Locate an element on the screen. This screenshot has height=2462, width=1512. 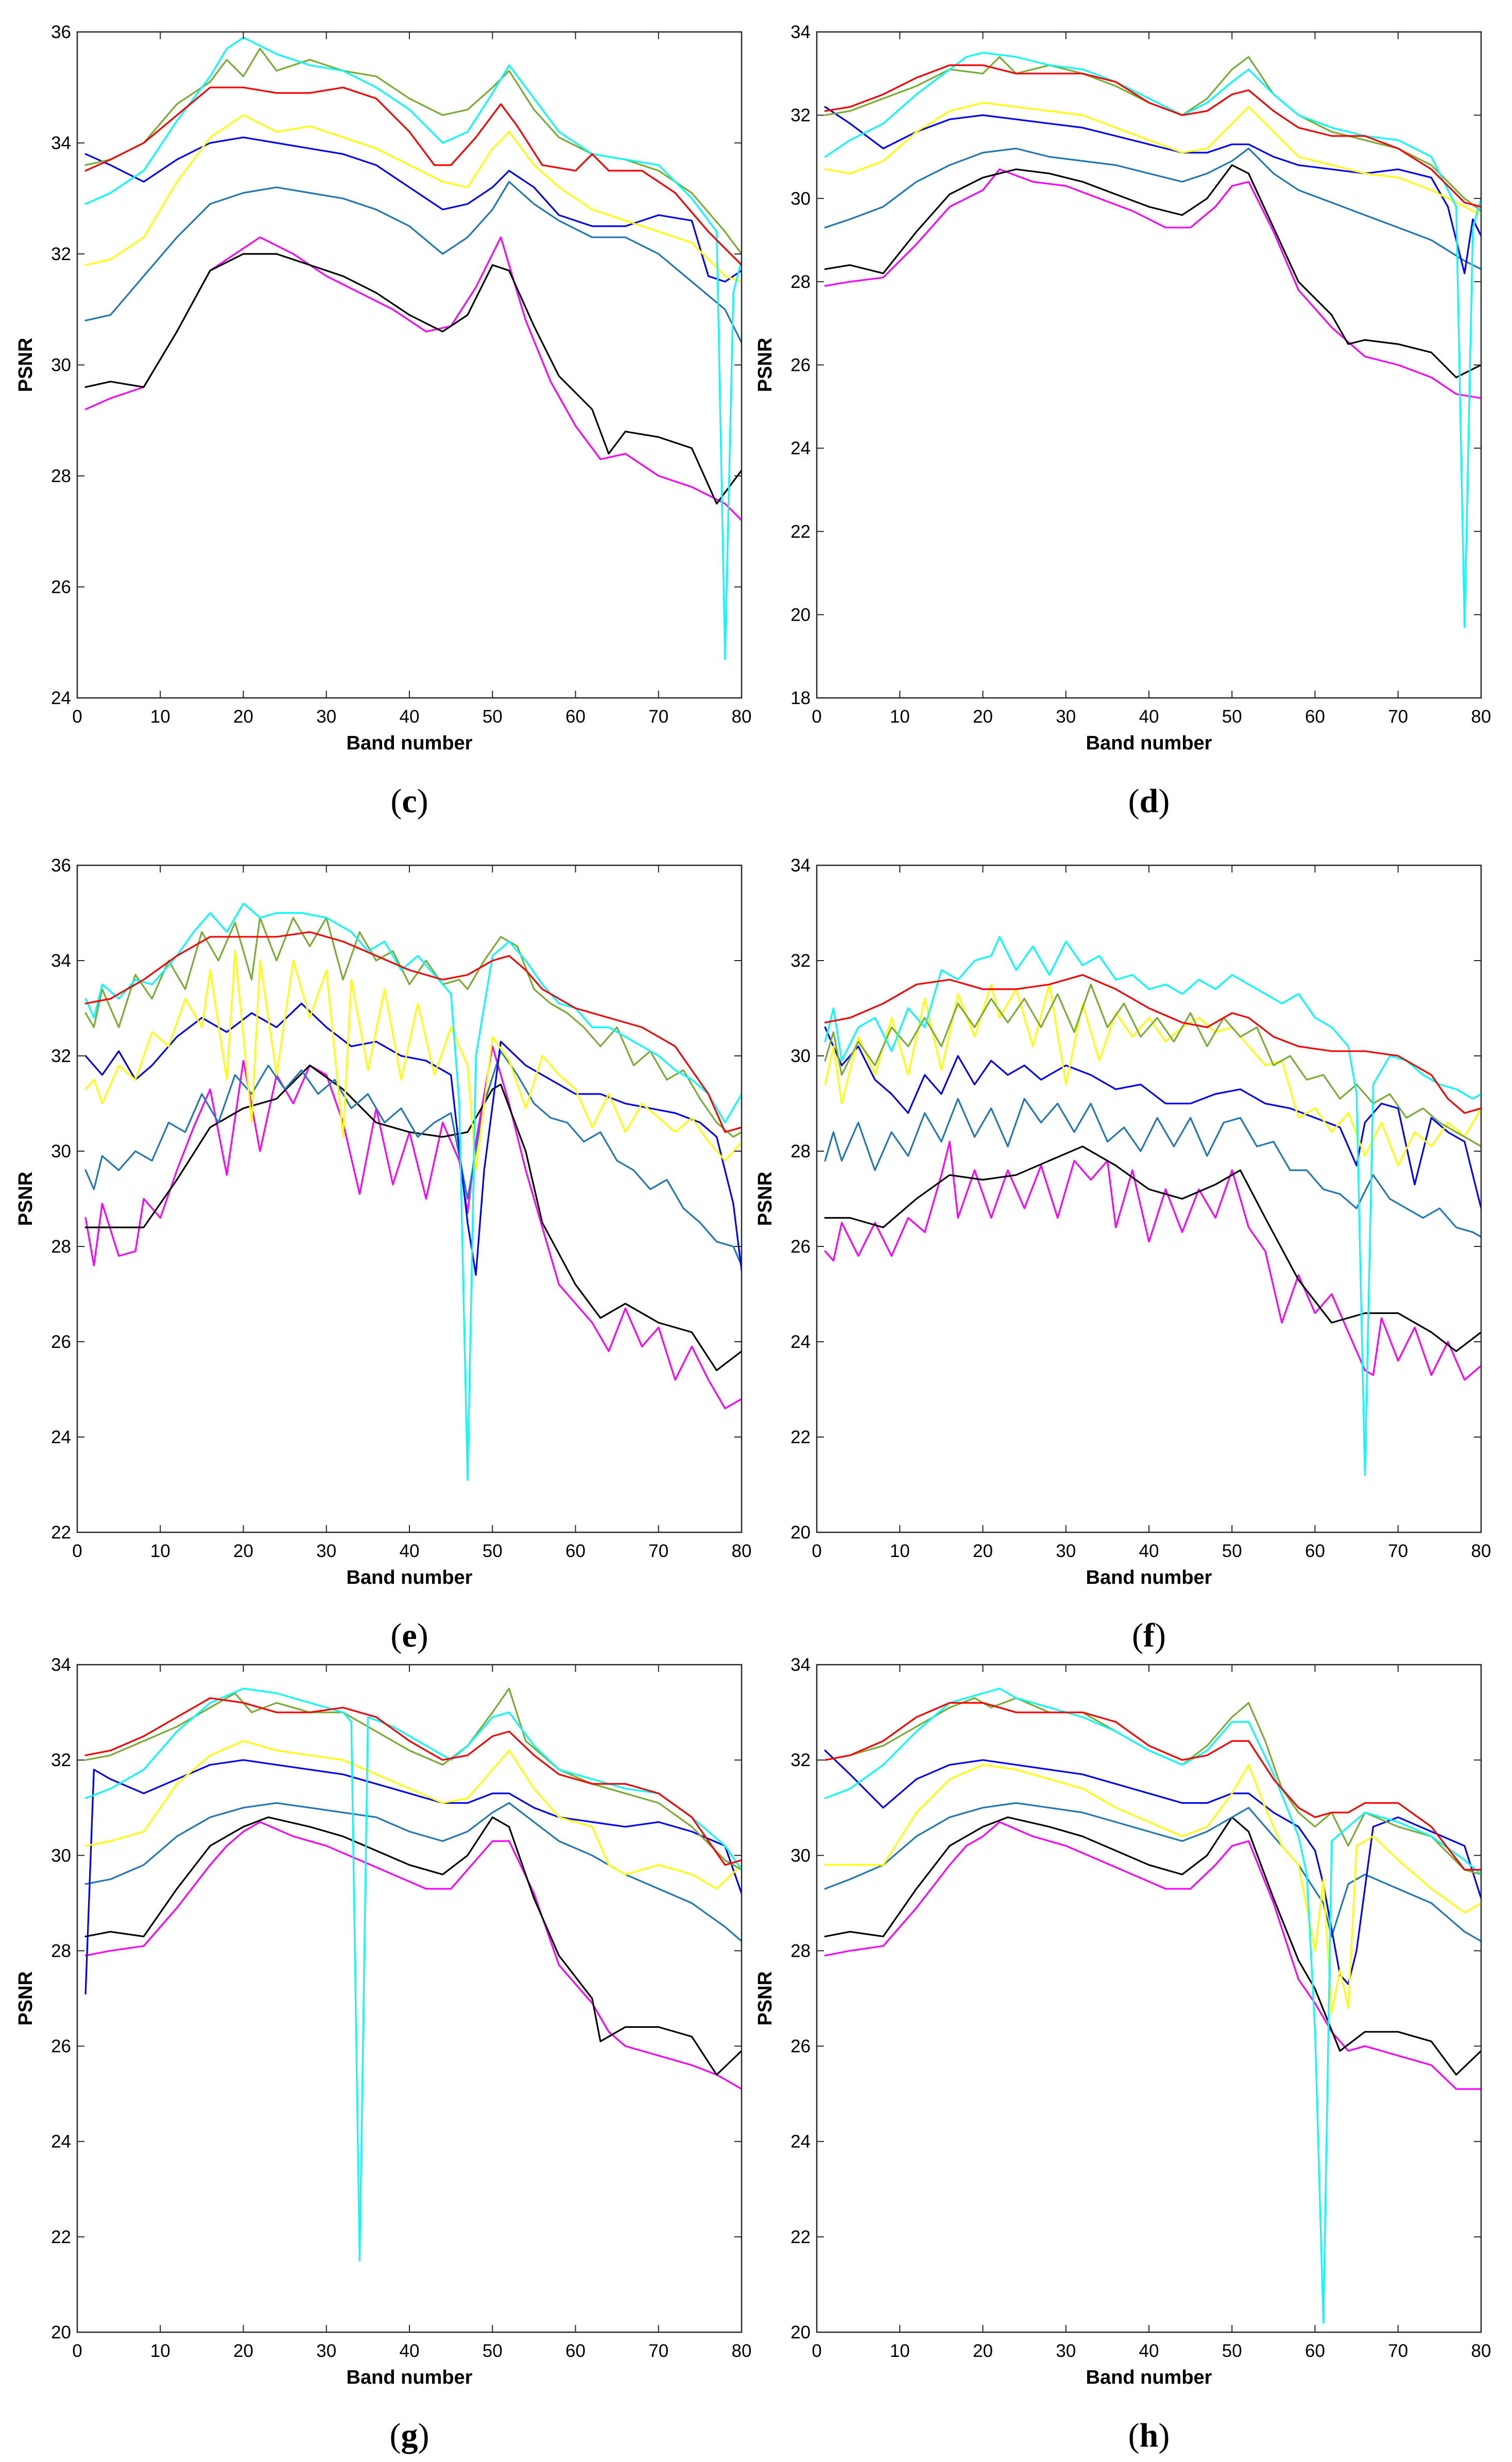
panel-caption: (h) is located at coordinates (1149, 2435).